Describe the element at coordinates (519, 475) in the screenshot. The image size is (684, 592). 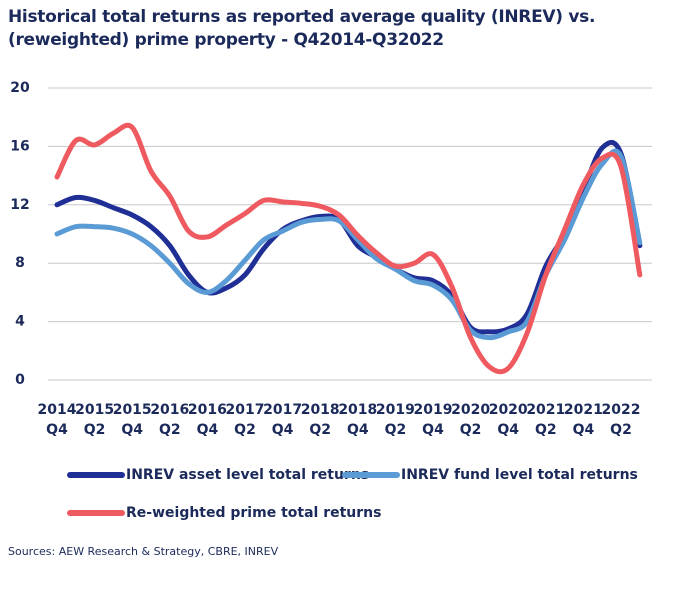
I see `legend-label: INREV fund level total returns` at that location.